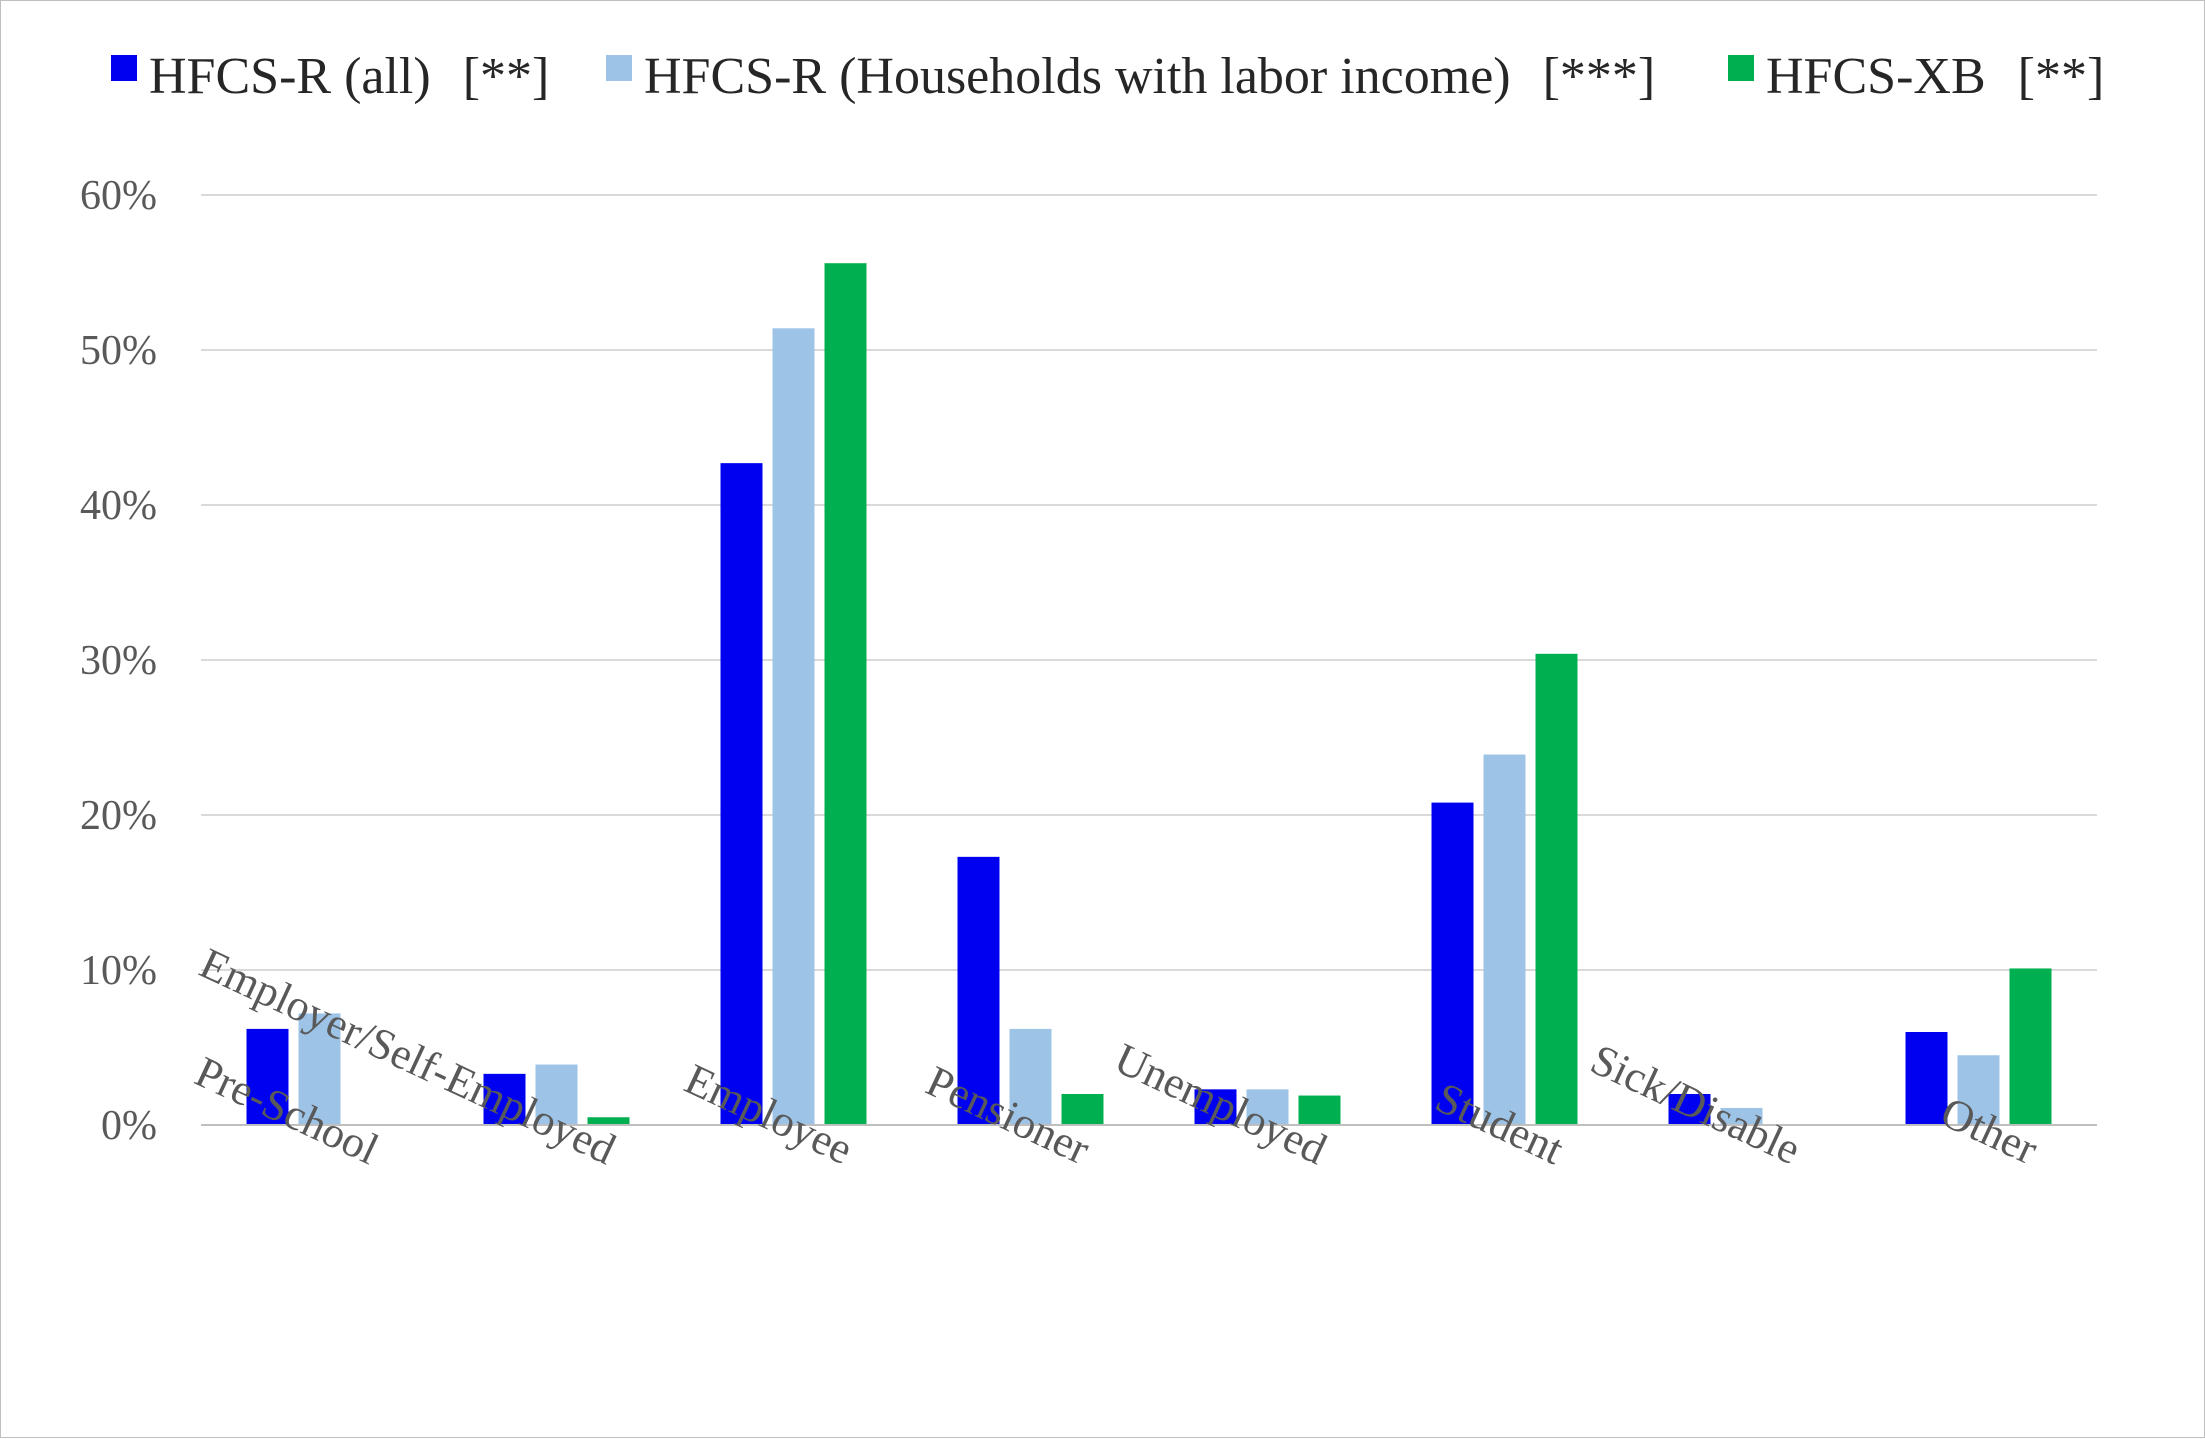 Image resolution: width=2205 pixels, height=1439 pixels. What do you see at coordinates (1077, 76) in the screenshot?
I see `legend-label: HFCS-R (Households with labor income)` at bounding box center [1077, 76].